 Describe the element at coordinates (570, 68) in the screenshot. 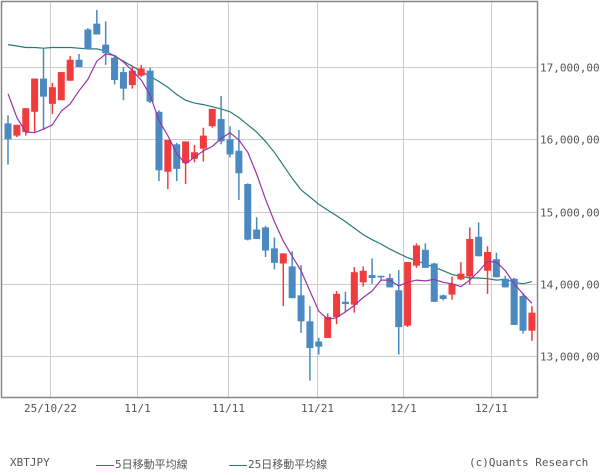

I see `y-tick-label: 17,000,00` at that location.